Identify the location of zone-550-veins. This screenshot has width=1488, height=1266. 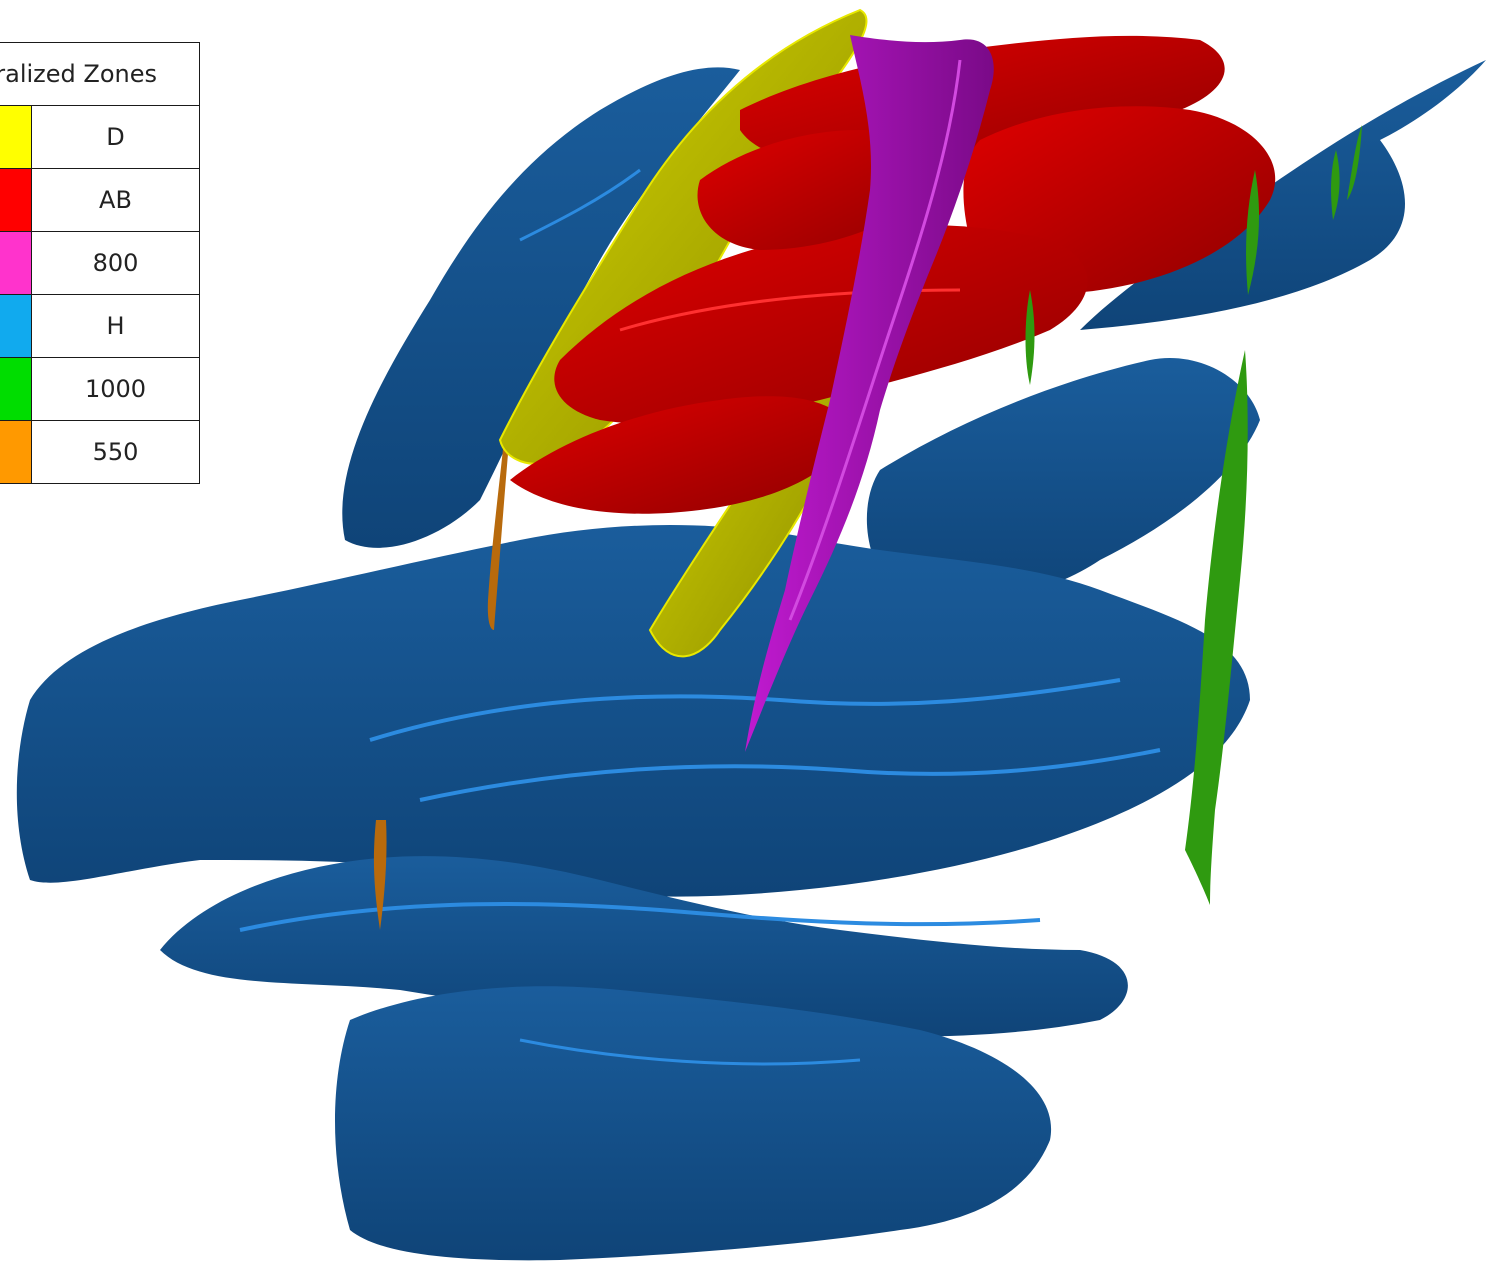
(441, 680).